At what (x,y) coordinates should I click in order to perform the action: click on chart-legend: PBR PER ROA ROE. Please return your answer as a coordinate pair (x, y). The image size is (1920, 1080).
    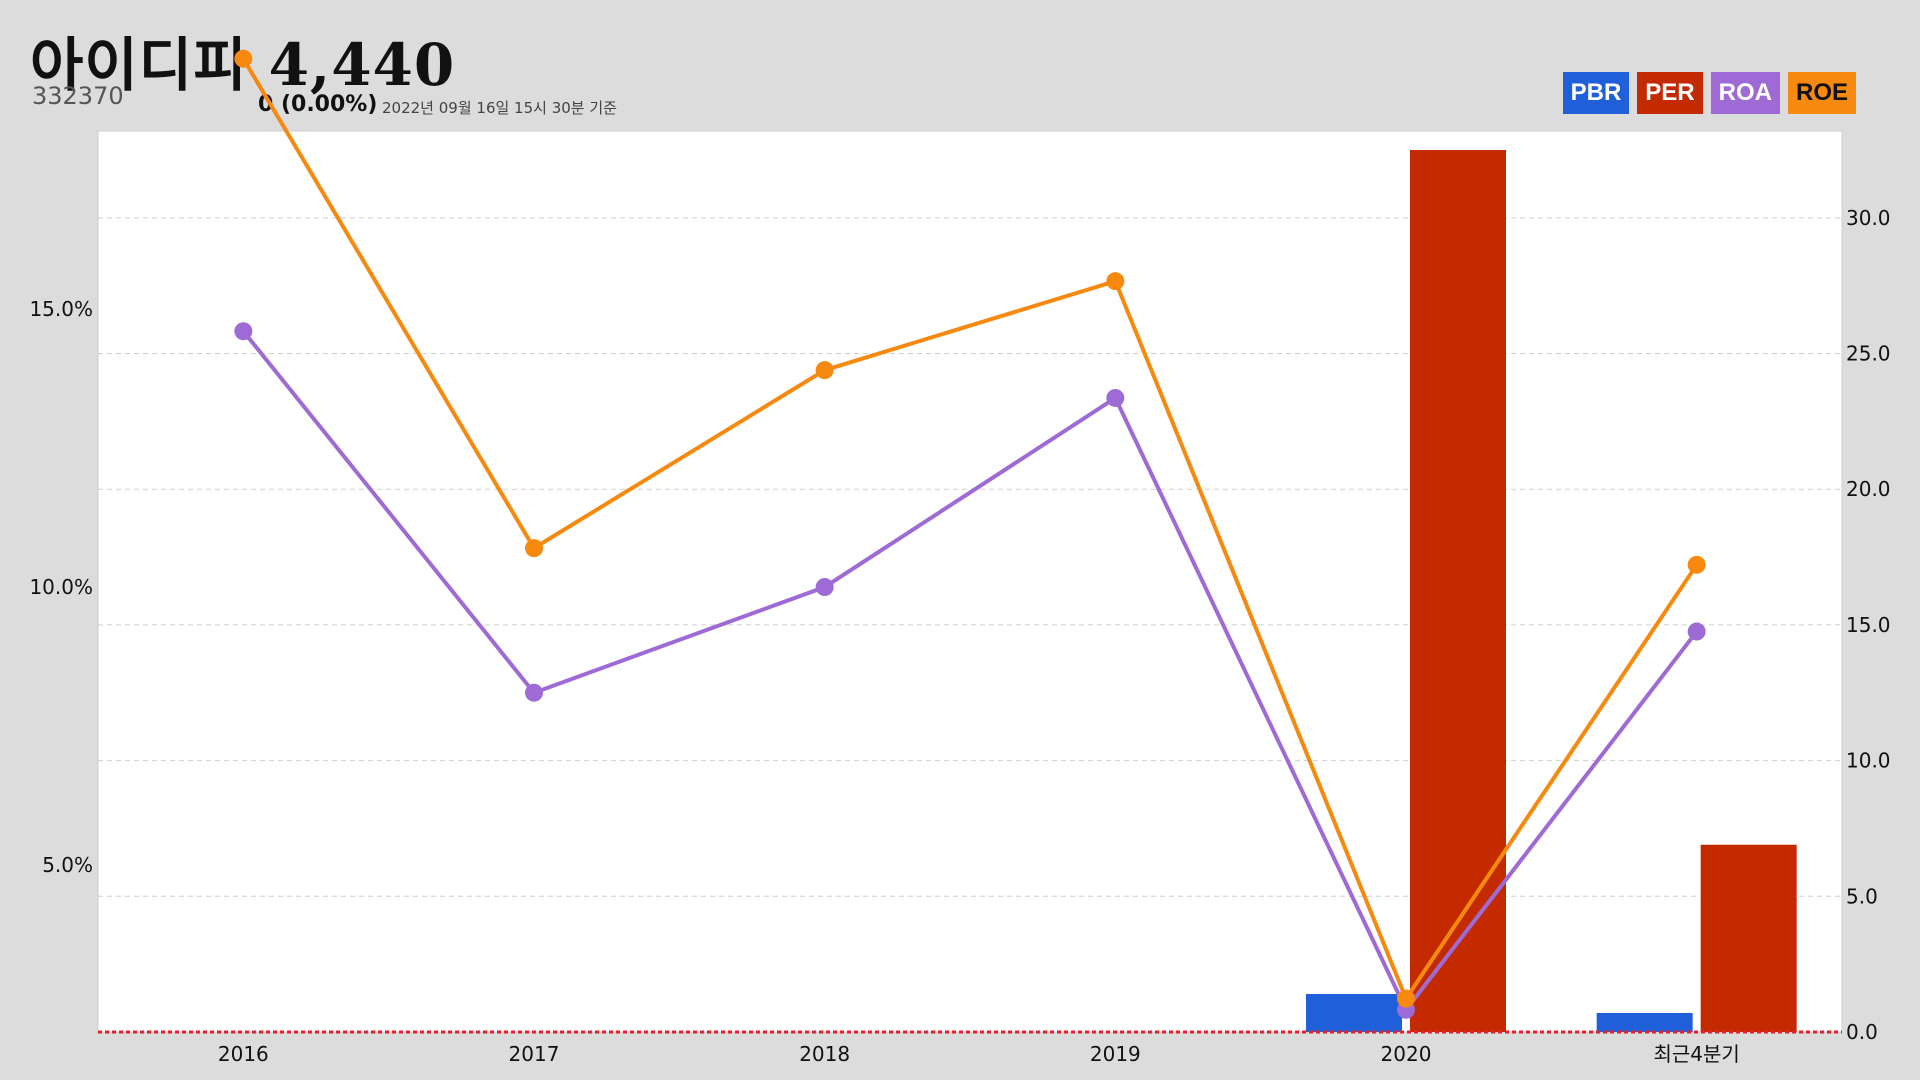
    Looking at the image, I should click on (1709, 93).